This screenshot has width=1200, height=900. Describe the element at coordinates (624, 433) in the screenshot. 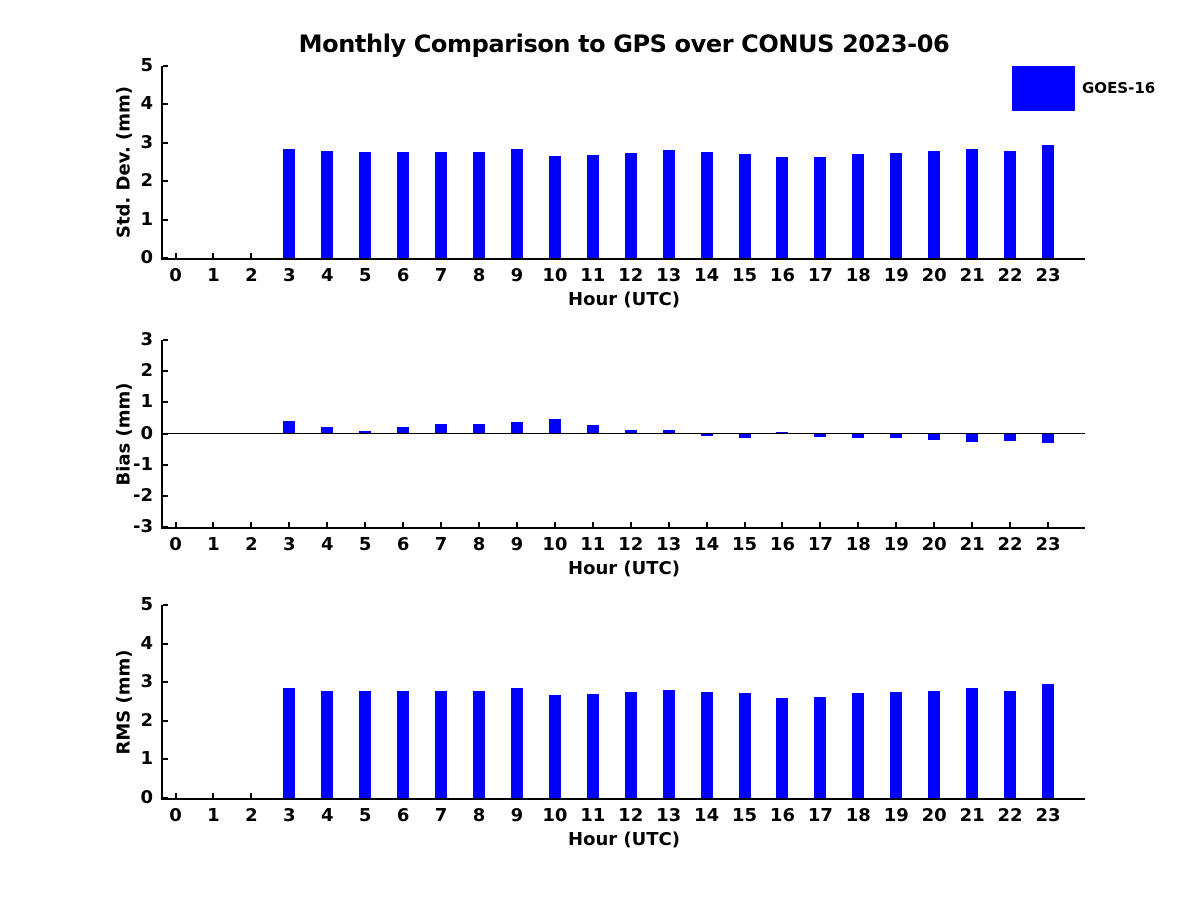

I see `zero-line` at that location.